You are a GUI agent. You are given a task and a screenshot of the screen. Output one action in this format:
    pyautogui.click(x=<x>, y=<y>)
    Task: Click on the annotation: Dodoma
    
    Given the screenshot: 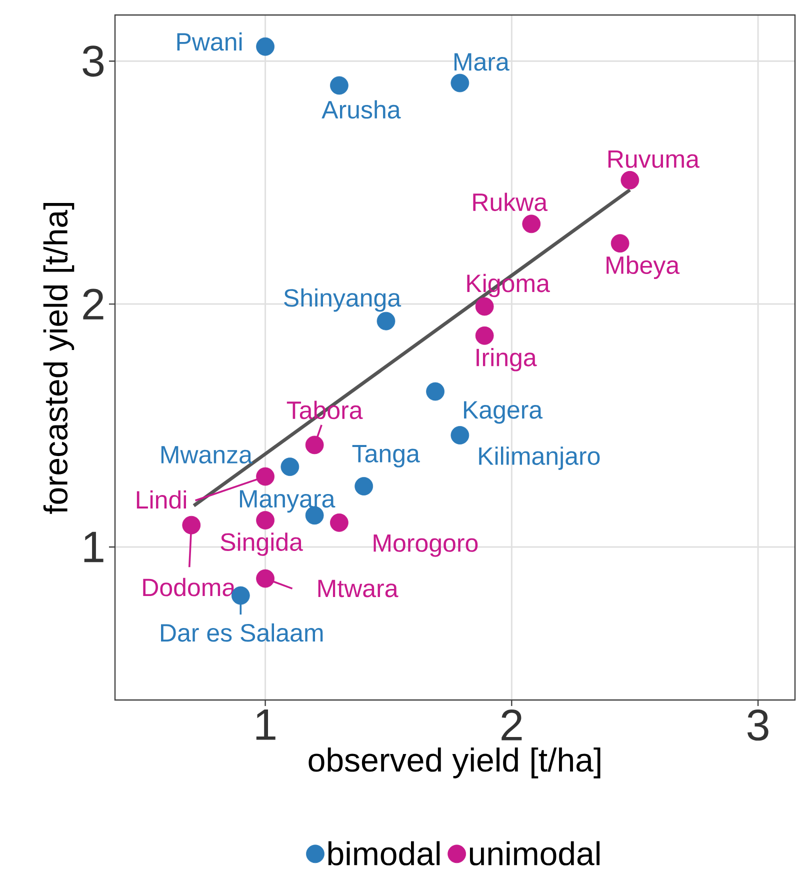 What is the action you would take?
    pyautogui.click(x=189, y=587)
    